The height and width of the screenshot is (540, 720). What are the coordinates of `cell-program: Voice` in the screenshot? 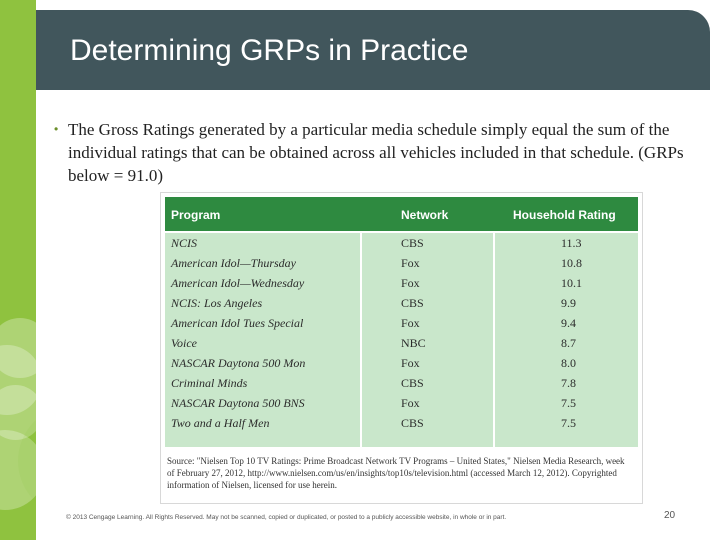 It's located at (184, 343).